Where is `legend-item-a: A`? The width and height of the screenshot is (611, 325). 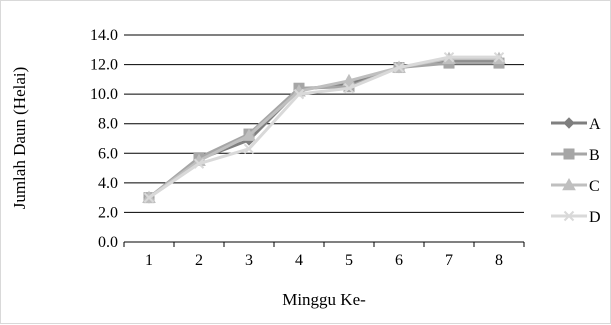 legend-item-a: A is located at coordinates (576, 124).